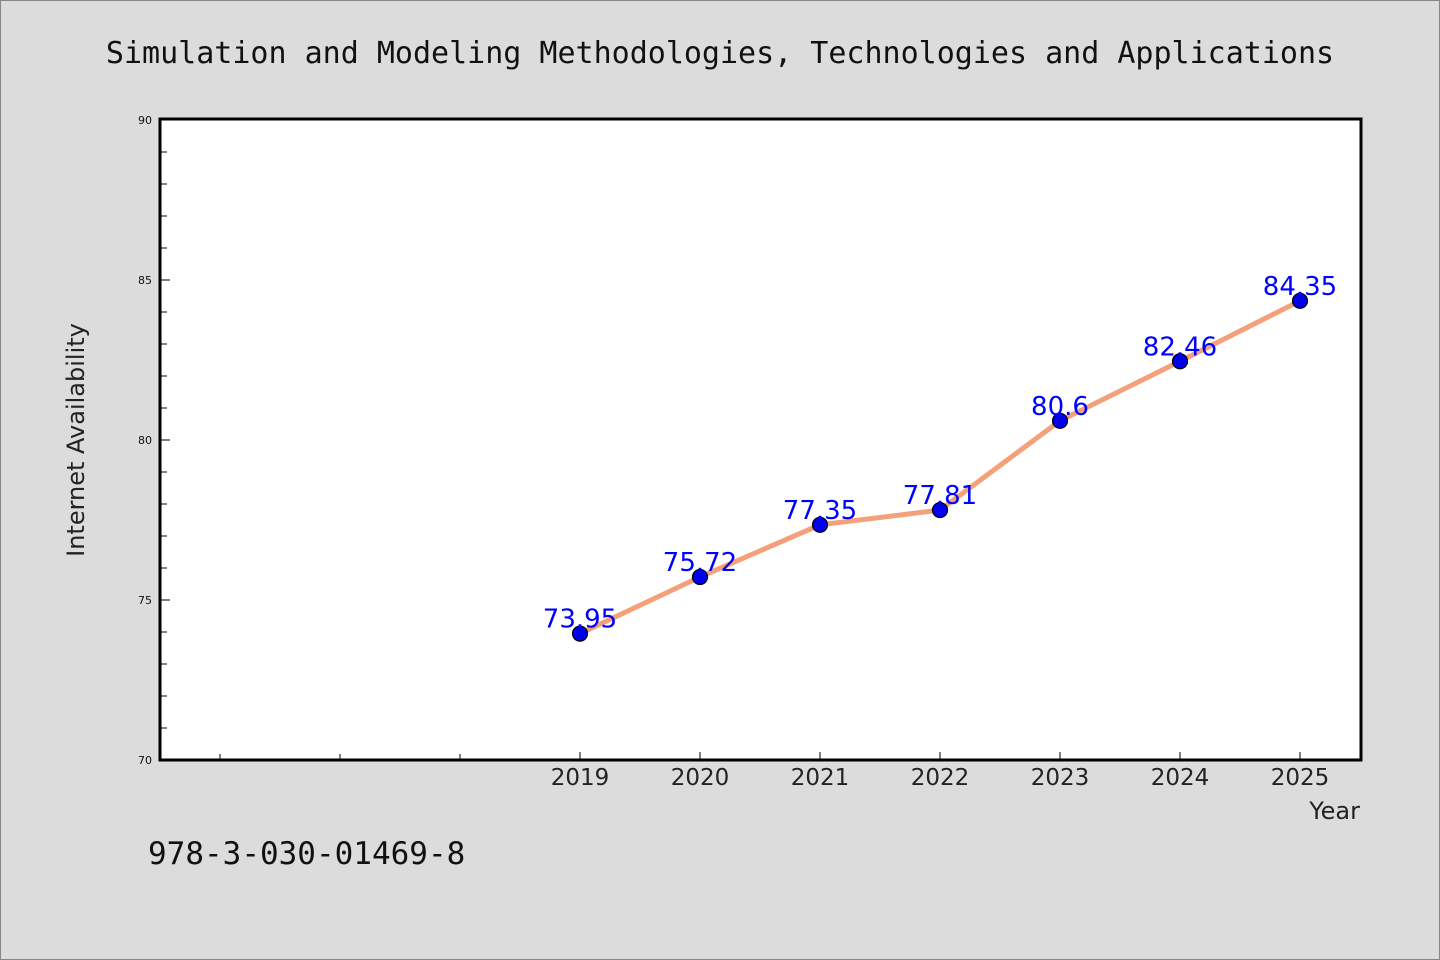 This screenshot has height=960, width=1440. Describe the element at coordinates (1060, 778) in the screenshot. I see `x-tick-label: 2023` at that location.